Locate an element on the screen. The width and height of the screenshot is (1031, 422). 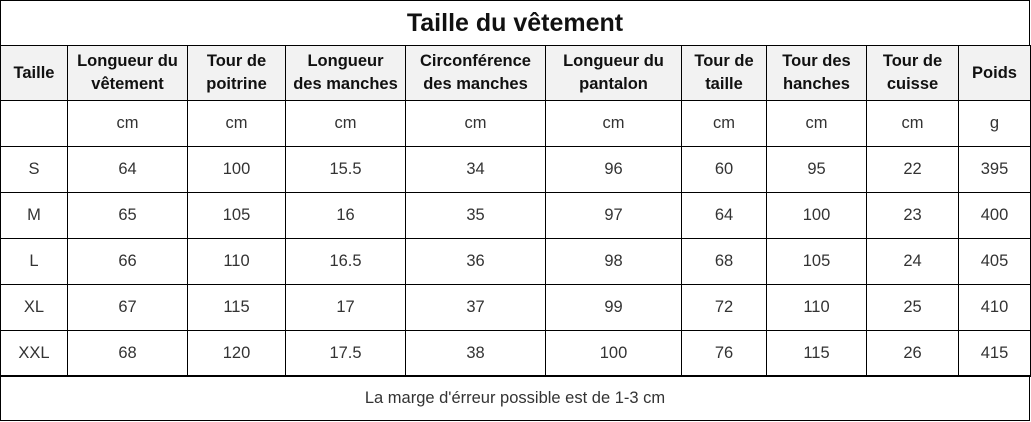
table-cell: 17 is located at coordinates (345, 307).